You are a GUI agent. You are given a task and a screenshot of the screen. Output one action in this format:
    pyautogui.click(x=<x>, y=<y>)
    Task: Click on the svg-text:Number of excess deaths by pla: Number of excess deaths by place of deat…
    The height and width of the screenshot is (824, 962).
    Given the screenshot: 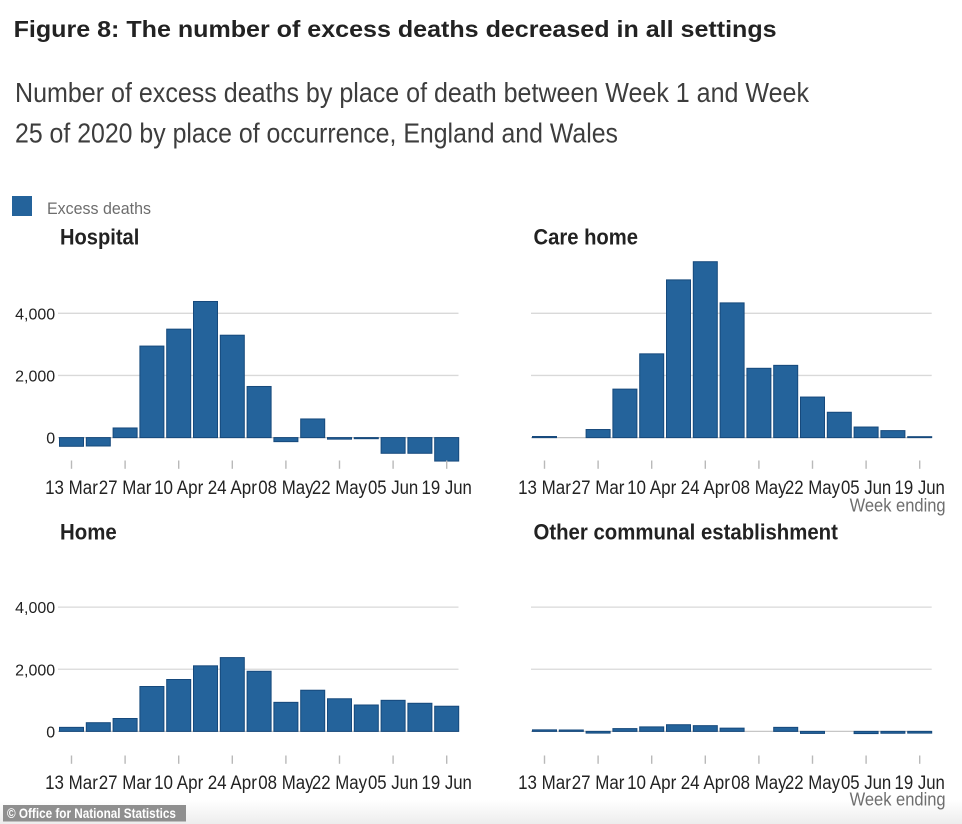 What is the action you would take?
    pyautogui.click(x=412, y=92)
    